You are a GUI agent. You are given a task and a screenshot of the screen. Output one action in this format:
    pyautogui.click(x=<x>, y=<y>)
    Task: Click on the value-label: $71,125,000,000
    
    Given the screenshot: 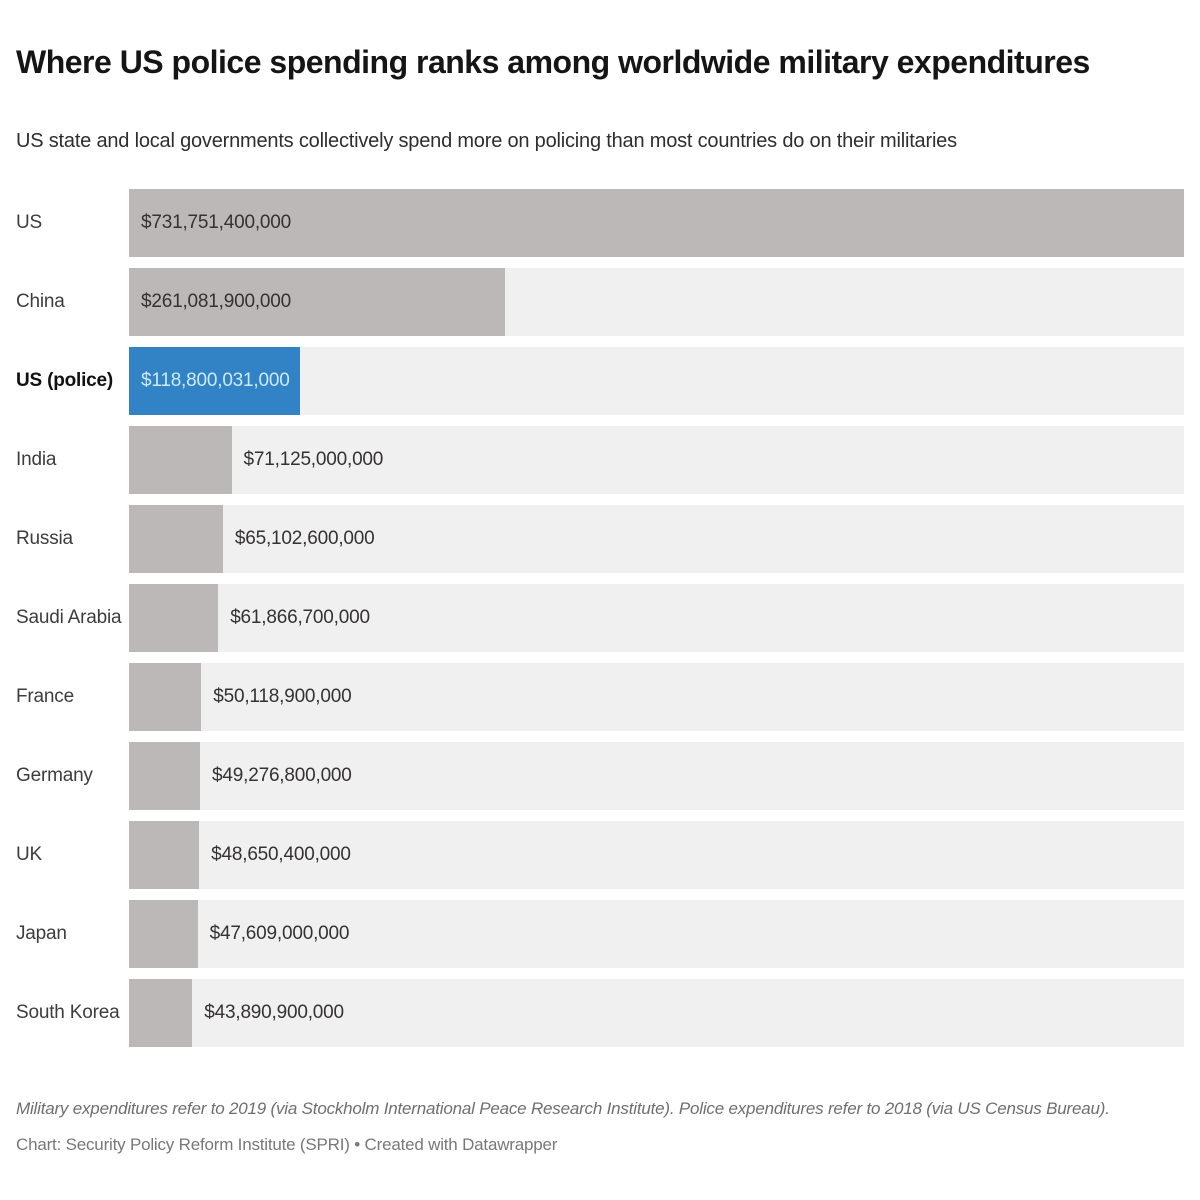 What is the action you would take?
    pyautogui.click(x=313, y=459)
    